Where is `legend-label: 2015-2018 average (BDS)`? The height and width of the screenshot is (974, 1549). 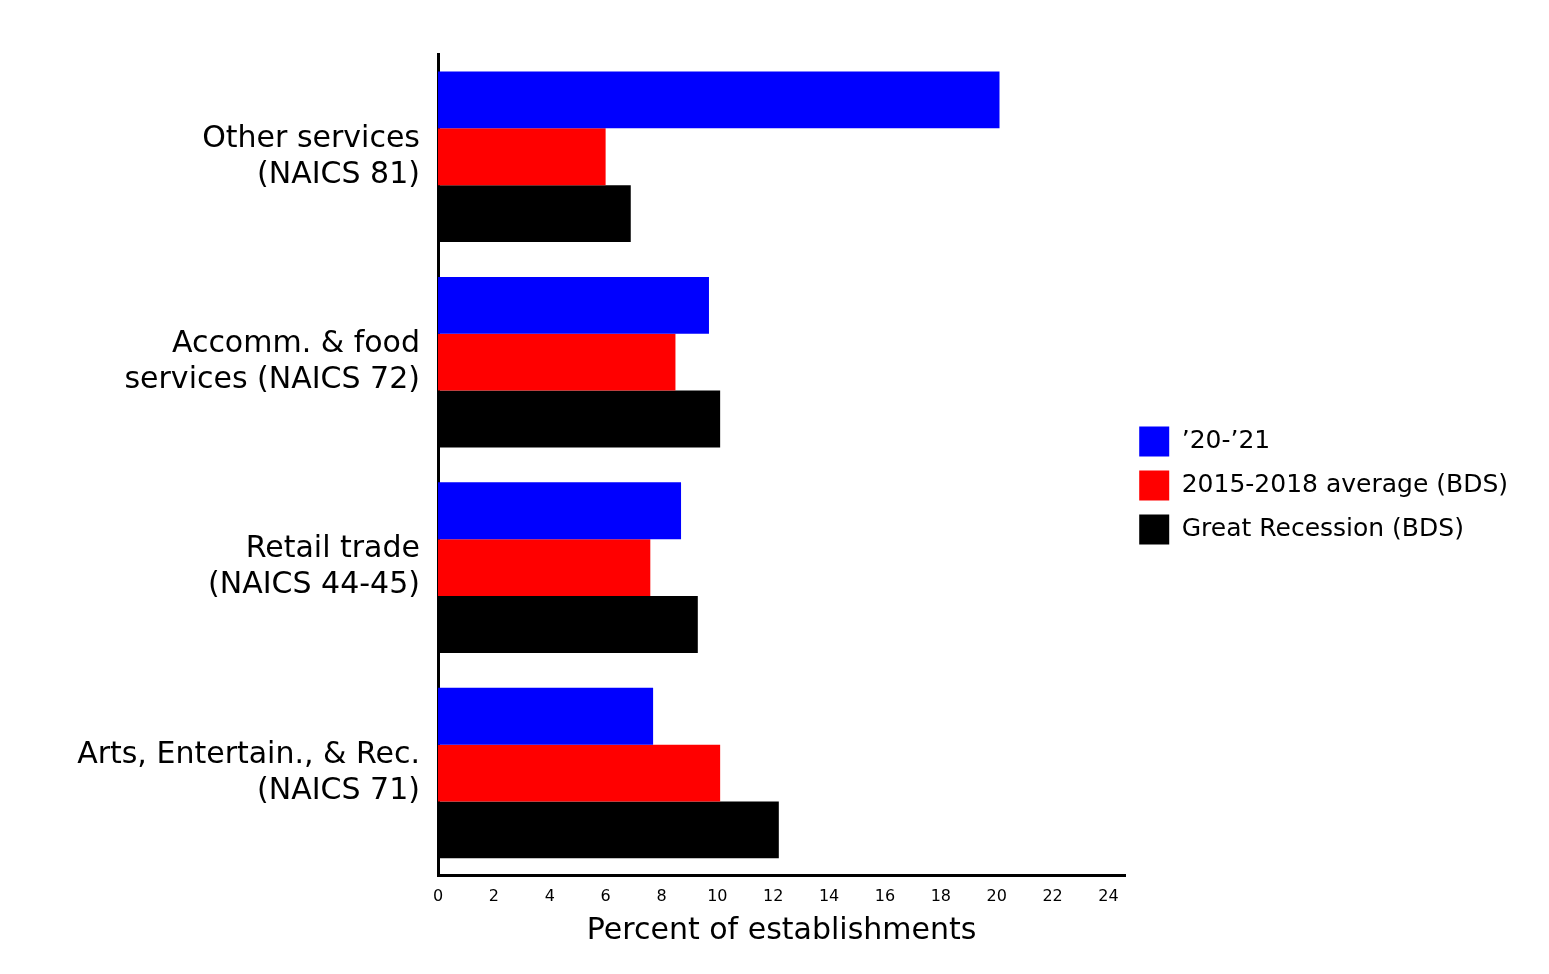 legend-label: 2015-2018 average (BDS) is located at coordinates (1345, 483).